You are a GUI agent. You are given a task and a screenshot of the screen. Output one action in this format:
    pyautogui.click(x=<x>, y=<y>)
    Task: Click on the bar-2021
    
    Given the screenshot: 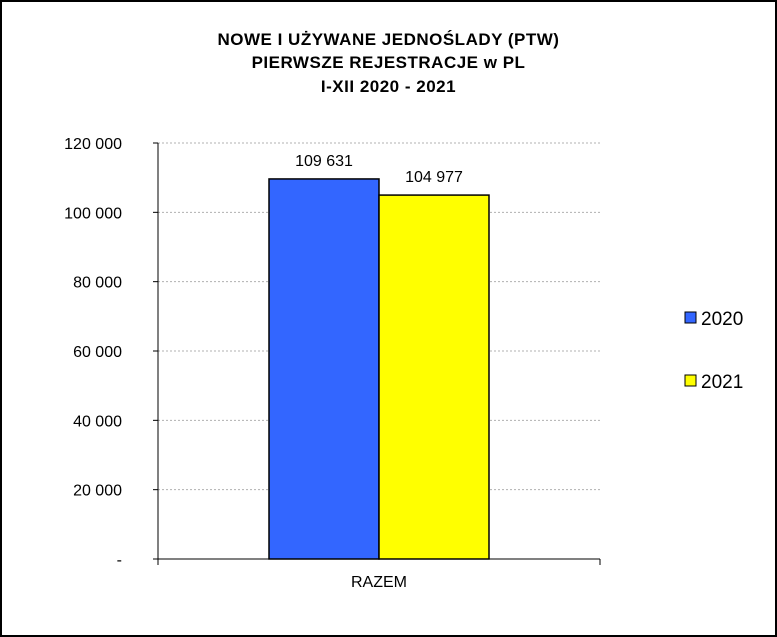 What is the action you would take?
    pyautogui.click(x=434, y=377)
    